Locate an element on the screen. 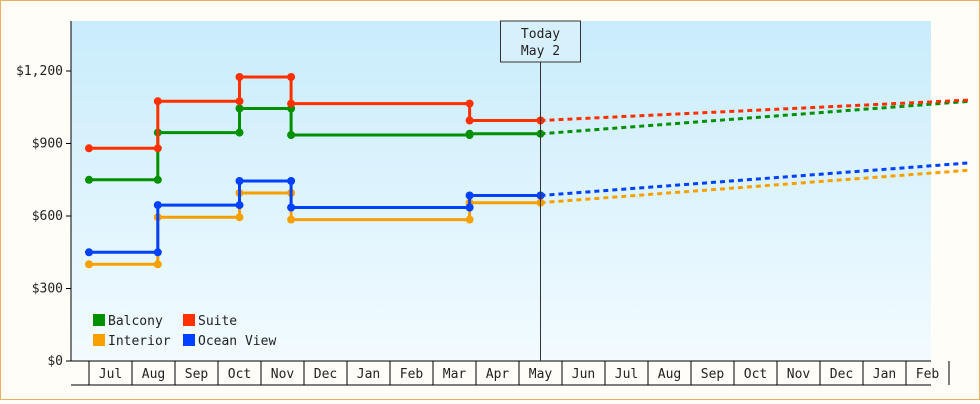 The height and width of the screenshot is (404, 980). legend-swatch-interior is located at coordinates (99, 340).